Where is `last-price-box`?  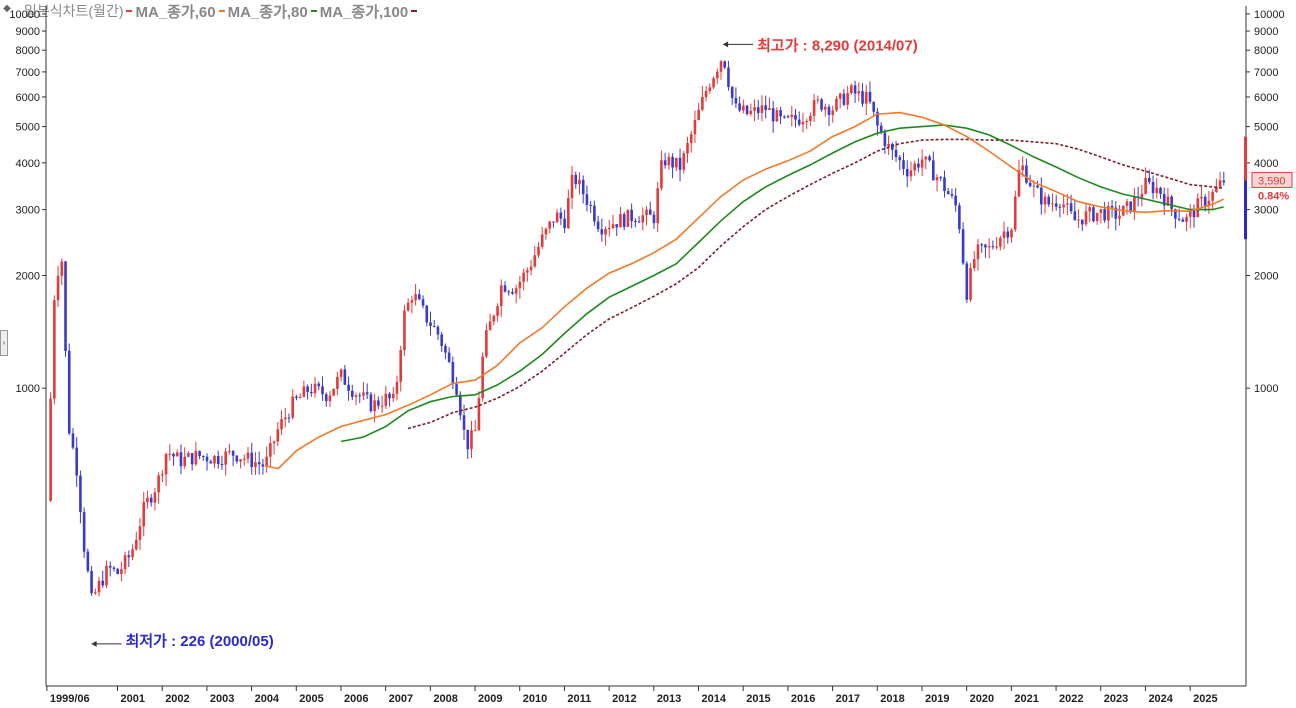
last-price-box is located at coordinates (1272, 179).